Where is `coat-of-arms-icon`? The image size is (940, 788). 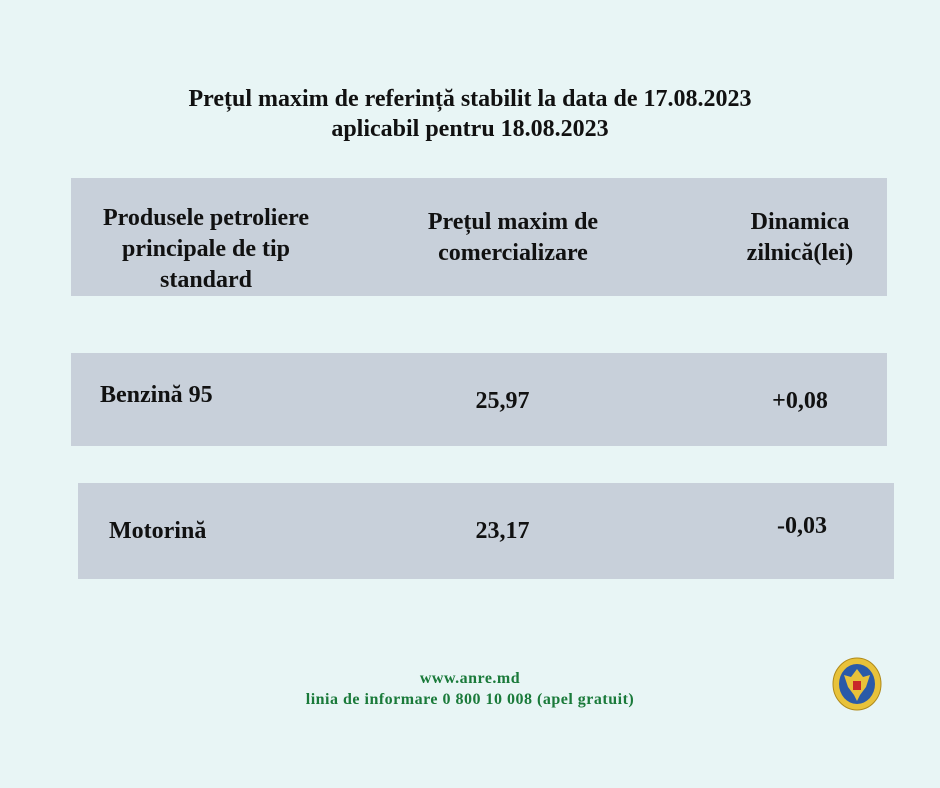 coat-of-arms-icon is located at coordinates (857, 684).